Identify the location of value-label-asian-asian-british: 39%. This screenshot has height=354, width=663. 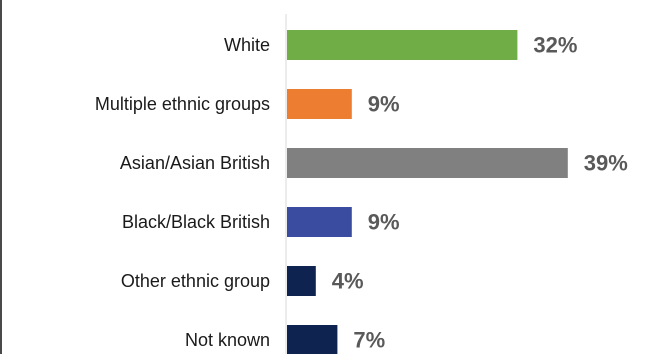
(606, 163).